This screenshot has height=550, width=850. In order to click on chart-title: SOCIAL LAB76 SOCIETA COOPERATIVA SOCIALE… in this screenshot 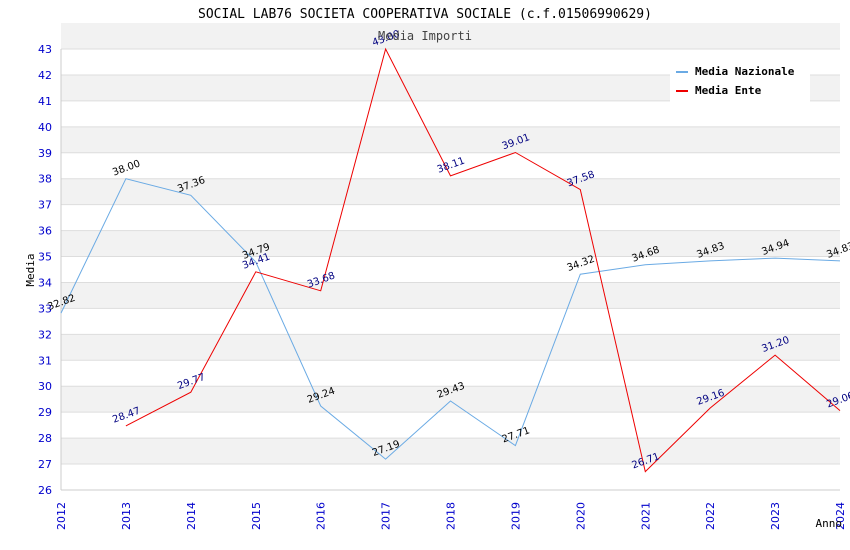, I will do `click(425, 14)`.